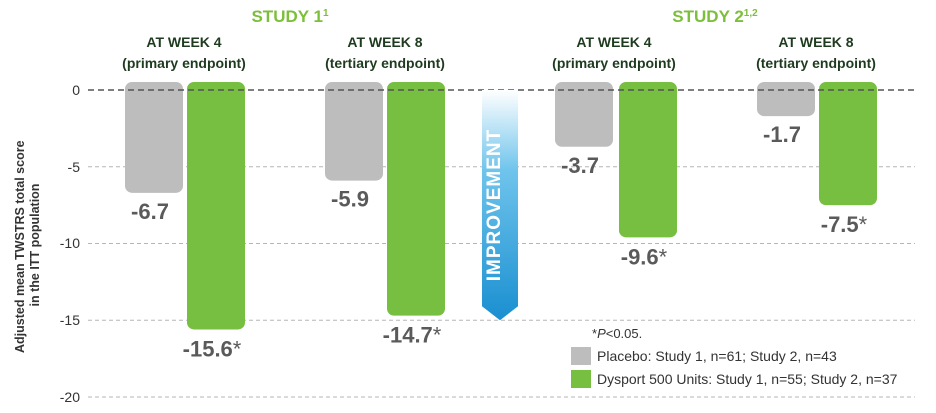 The image size is (936, 413). I want to click on bar-dysport-study2-week4, so click(648, 160).